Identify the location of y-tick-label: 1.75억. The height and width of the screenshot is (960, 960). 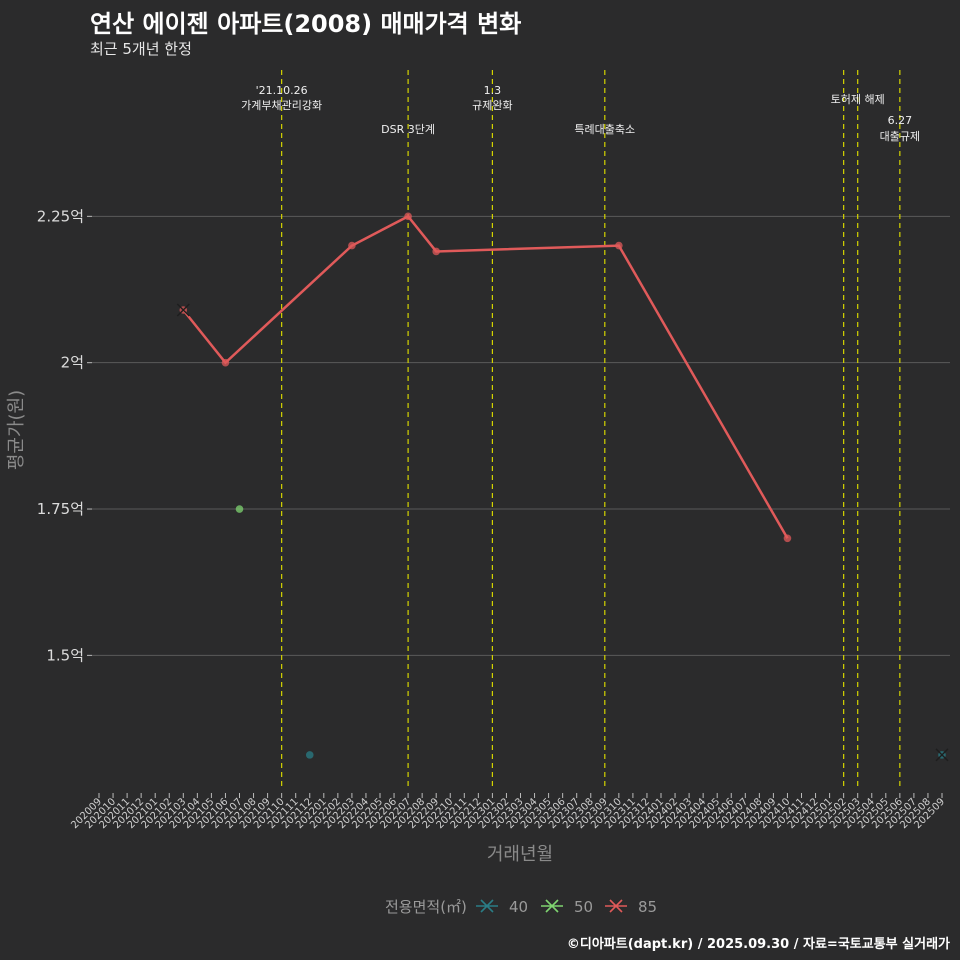
(60, 509).